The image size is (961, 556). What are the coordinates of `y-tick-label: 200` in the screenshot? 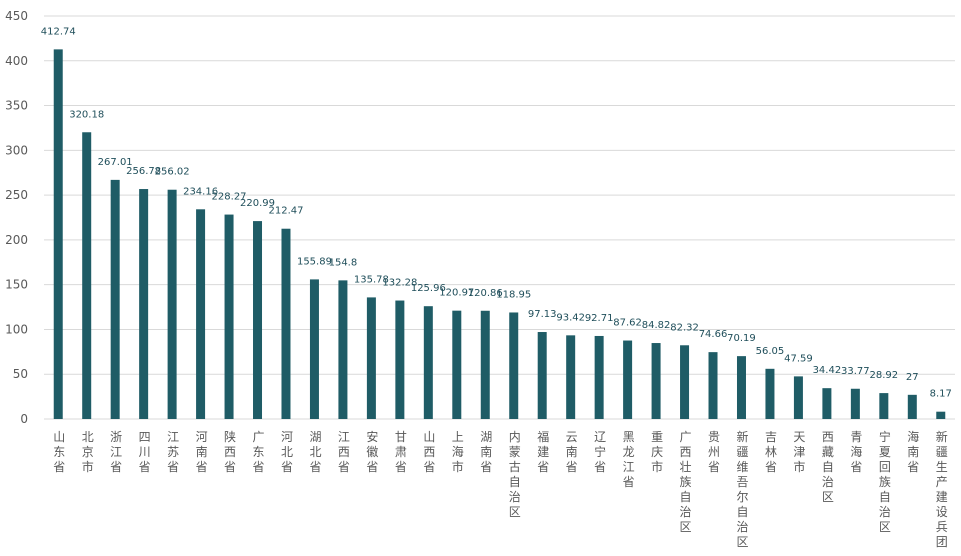 It's located at (16, 240).